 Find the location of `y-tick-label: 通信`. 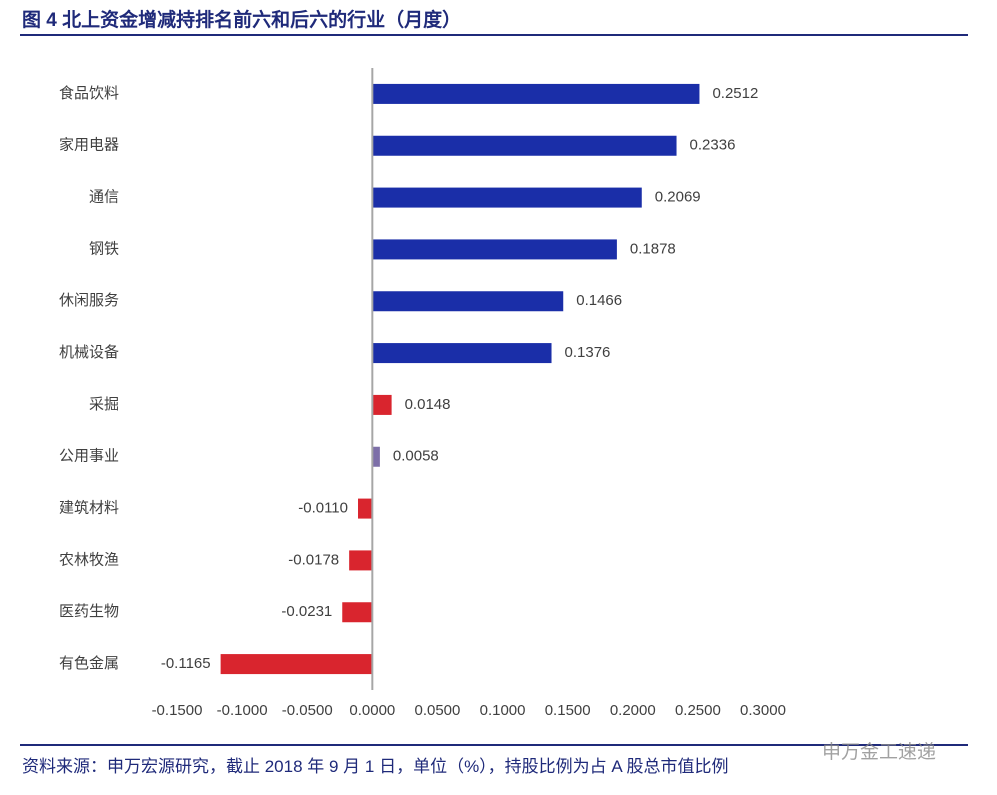

y-tick-label: 通信 is located at coordinates (104, 197).